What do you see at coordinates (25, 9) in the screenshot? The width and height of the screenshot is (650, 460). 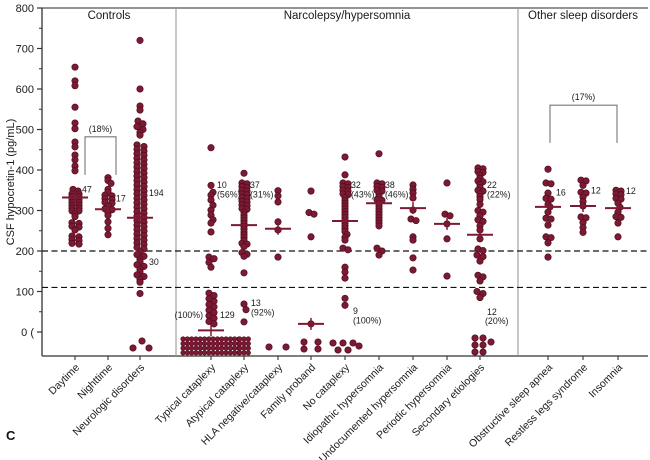 I see `y-tick-label: 800` at bounding box center [25, 9].